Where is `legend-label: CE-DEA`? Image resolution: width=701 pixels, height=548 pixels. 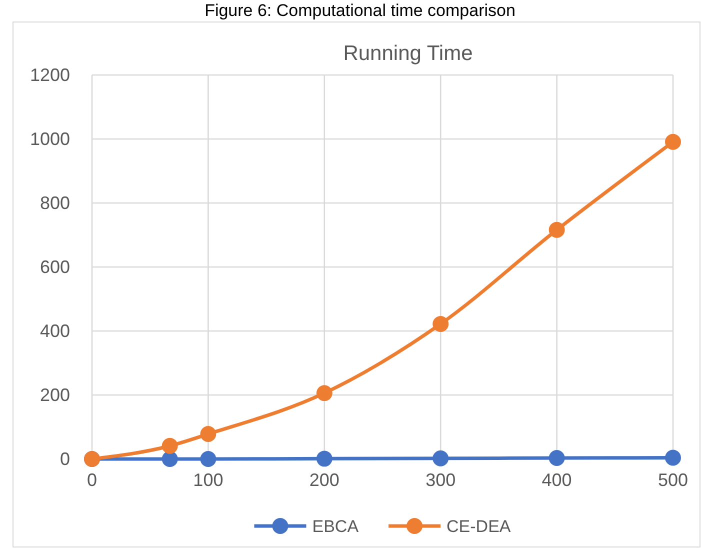
legend-label: CE-DEA is located at coordinates (479, 526).